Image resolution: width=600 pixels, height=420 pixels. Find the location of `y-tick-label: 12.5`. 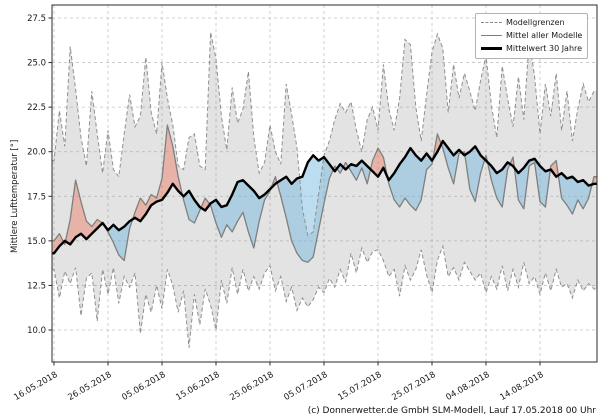

y-tick-label: 12.5 is located at coordinates (36, 286).